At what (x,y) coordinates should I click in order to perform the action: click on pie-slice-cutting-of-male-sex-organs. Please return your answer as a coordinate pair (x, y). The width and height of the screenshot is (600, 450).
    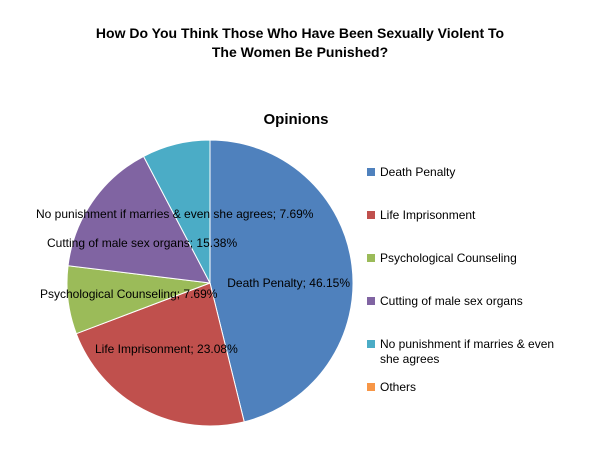
    Looking at the image, I should click on (139, 219).